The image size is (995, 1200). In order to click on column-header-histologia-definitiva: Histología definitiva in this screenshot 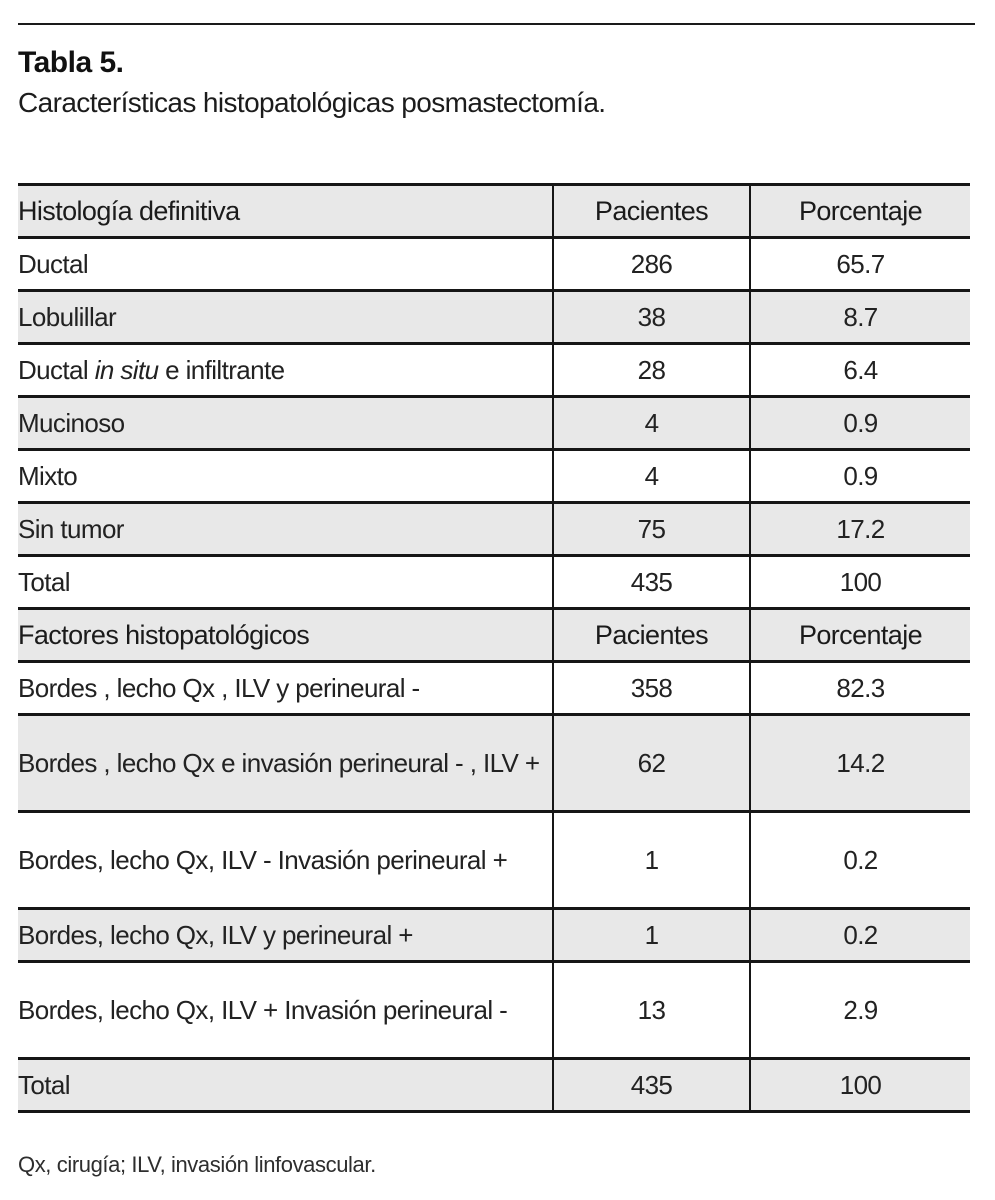, I will do `click(285, 211)`.